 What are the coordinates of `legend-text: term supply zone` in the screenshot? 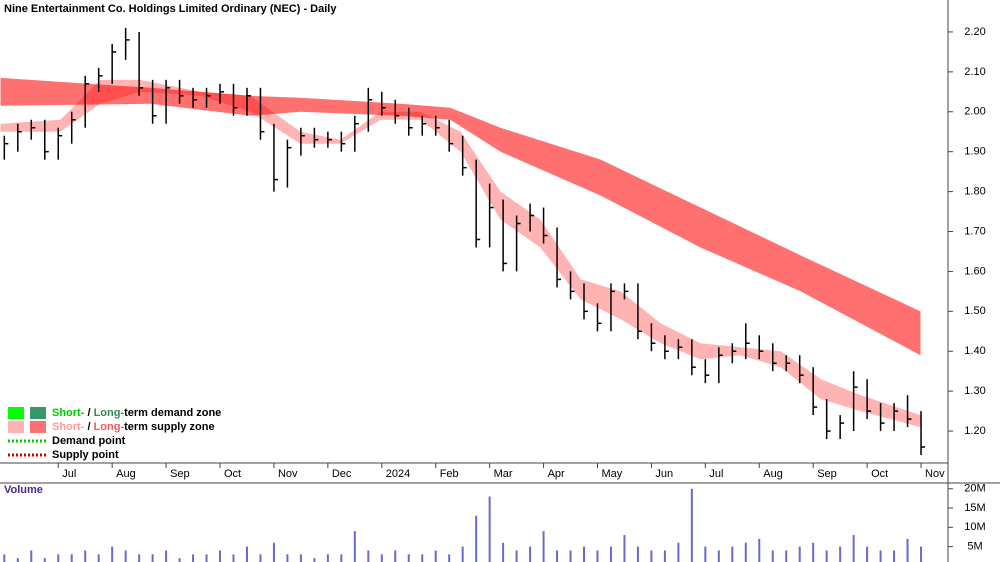 It's located at (169, 427).